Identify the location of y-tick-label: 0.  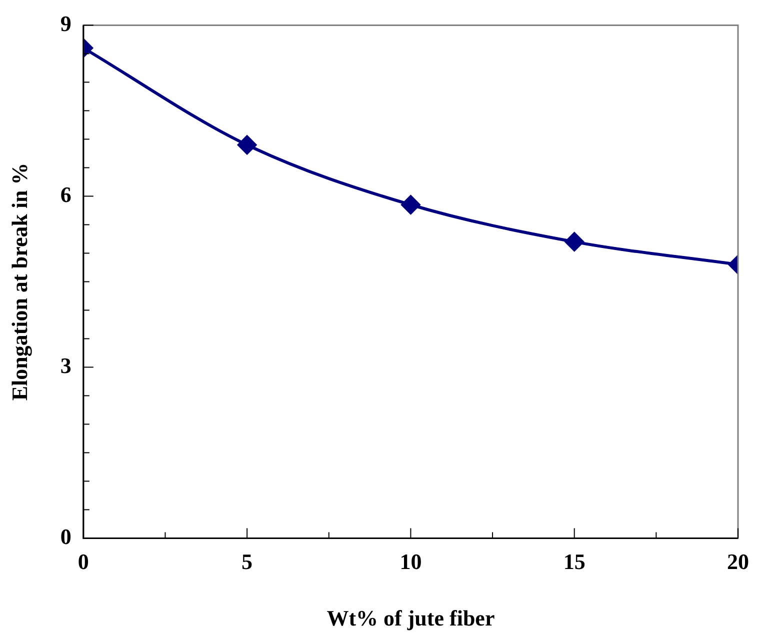
(66, 536).